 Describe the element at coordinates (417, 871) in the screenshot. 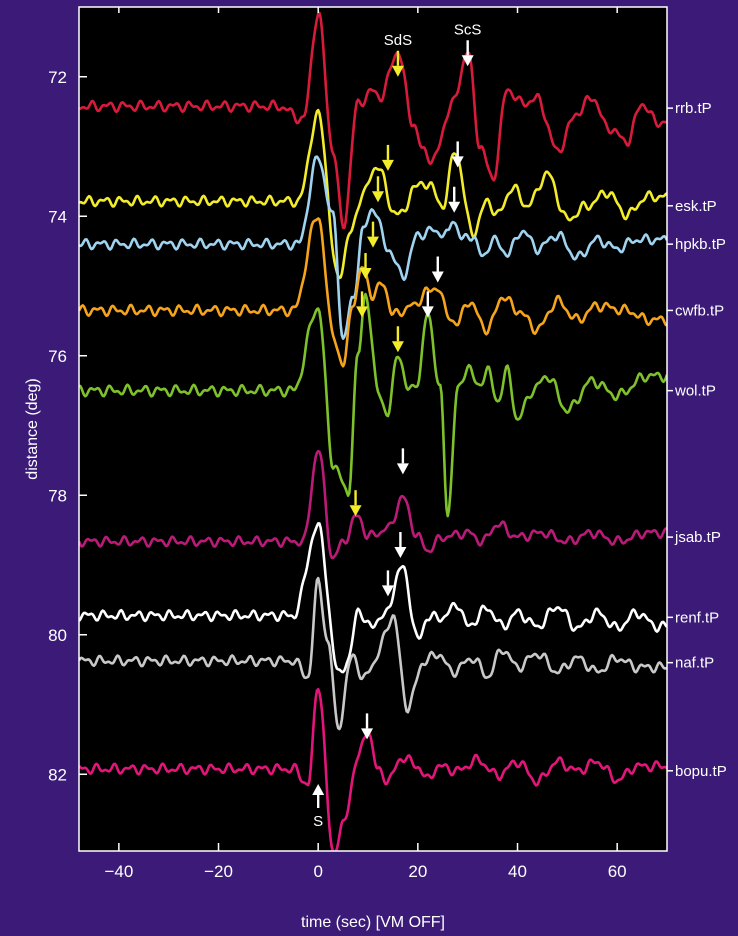

I see `x-tick-label: 20` at that location.